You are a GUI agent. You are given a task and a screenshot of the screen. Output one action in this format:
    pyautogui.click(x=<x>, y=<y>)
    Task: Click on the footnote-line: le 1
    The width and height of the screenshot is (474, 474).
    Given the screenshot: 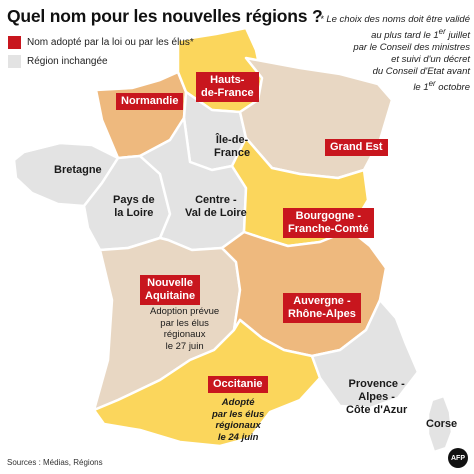 What is the action you would take?
    pyautogui.click(x=421, y=88)
    